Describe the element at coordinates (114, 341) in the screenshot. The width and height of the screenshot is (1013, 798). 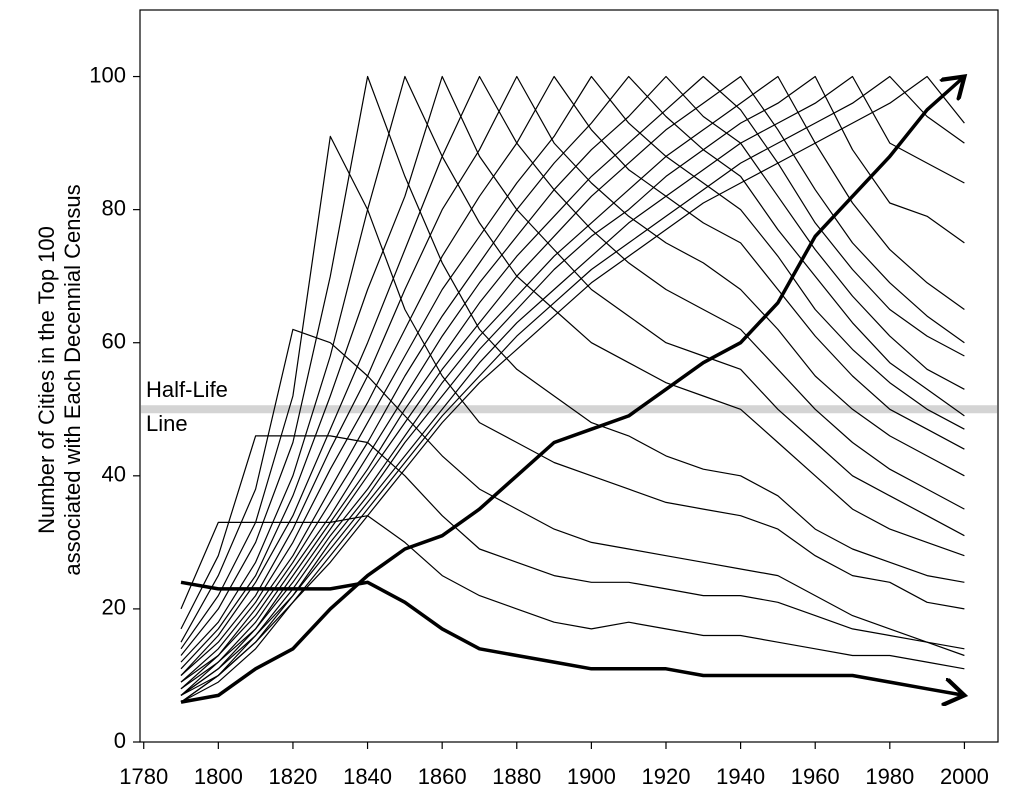
I see `y-tick-label: 60` at that location.